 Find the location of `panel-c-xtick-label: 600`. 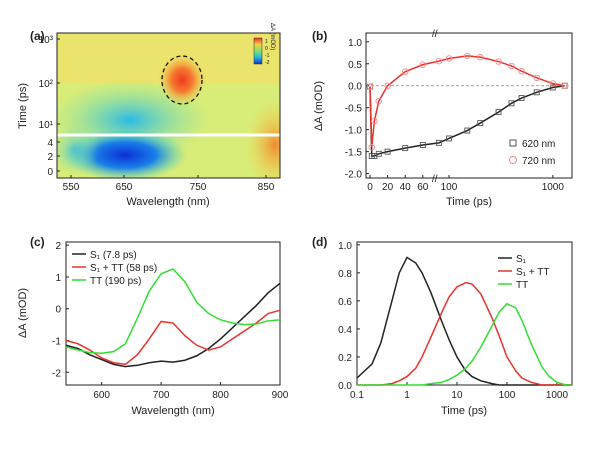

panel-c-xtick-label: 600 is located at coordinates (101, 395).